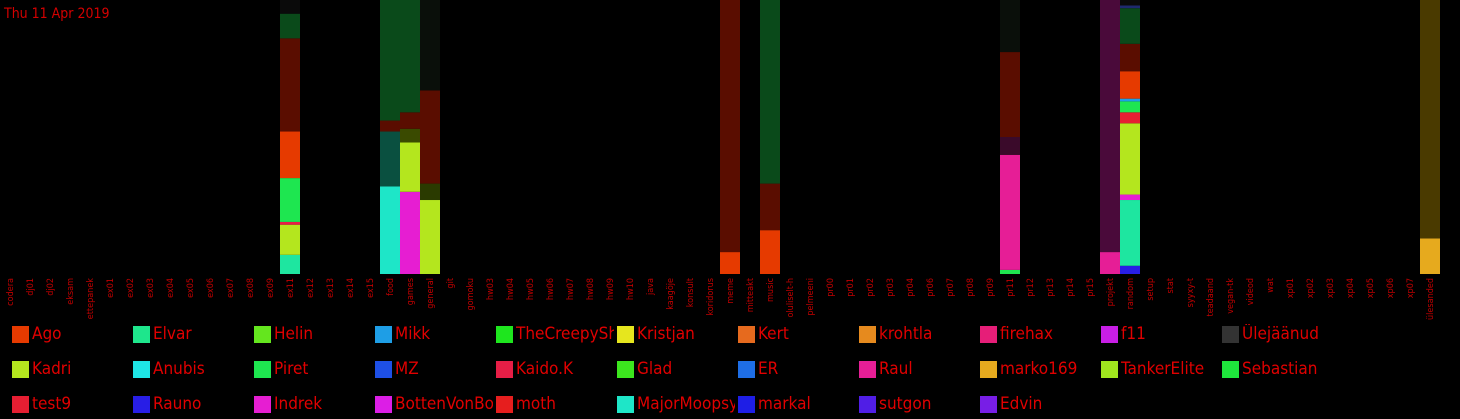 The image size is (1460, 419). What do you see at coordinates (1331, 288) in the screenshot?
I see `category-label: xp03` at bounding box center [1331, 288].